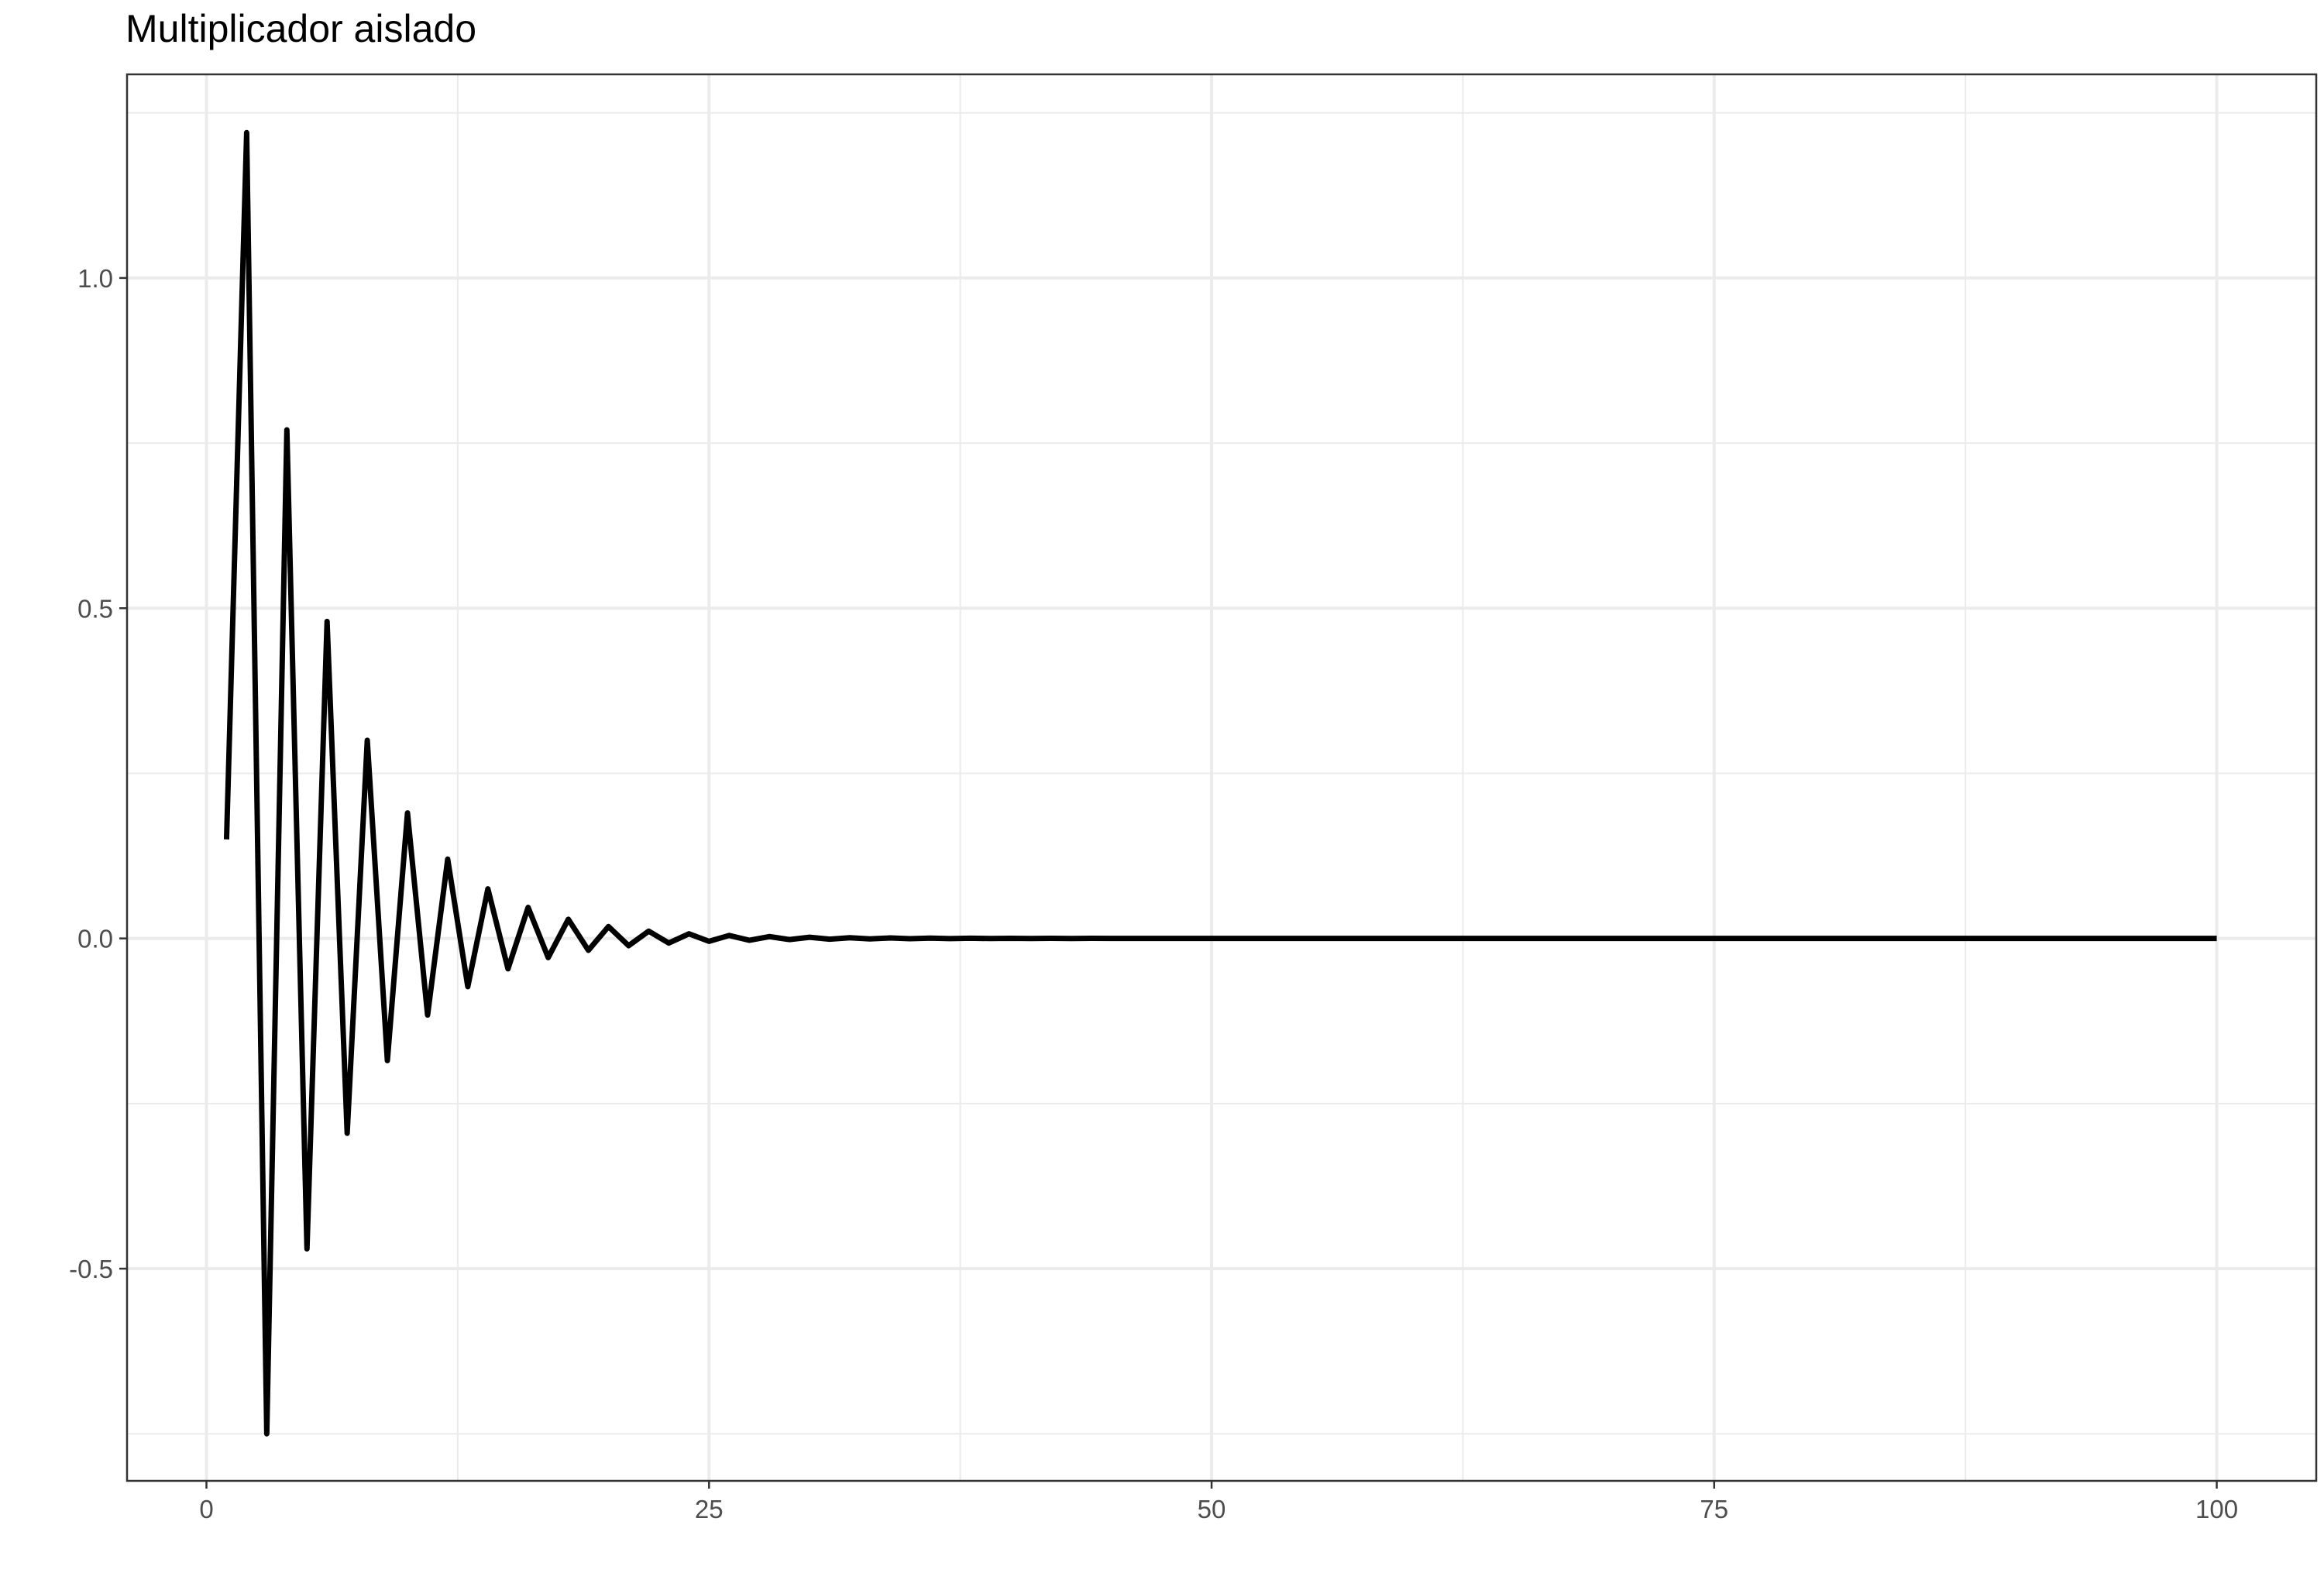  I want to click on y-tick-label: 0.0, so click(95, 939).